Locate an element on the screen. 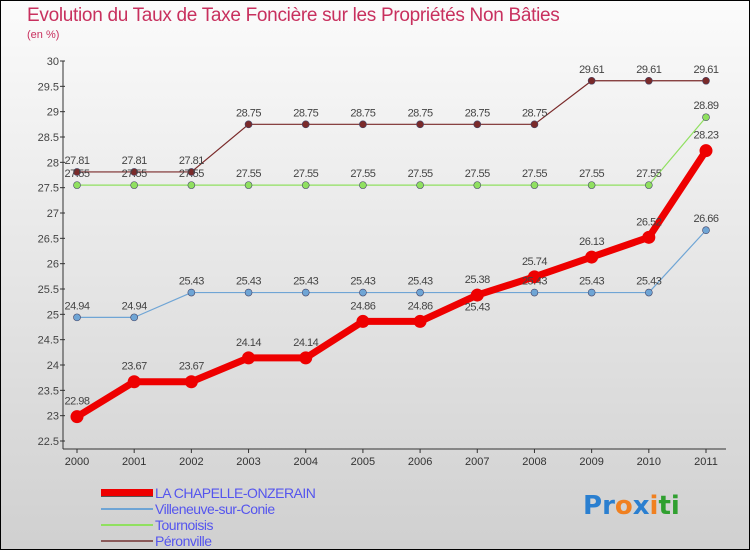 This screenshot has height=551, width=750. data-label: 22.98 is located at coordinates (76, 402).